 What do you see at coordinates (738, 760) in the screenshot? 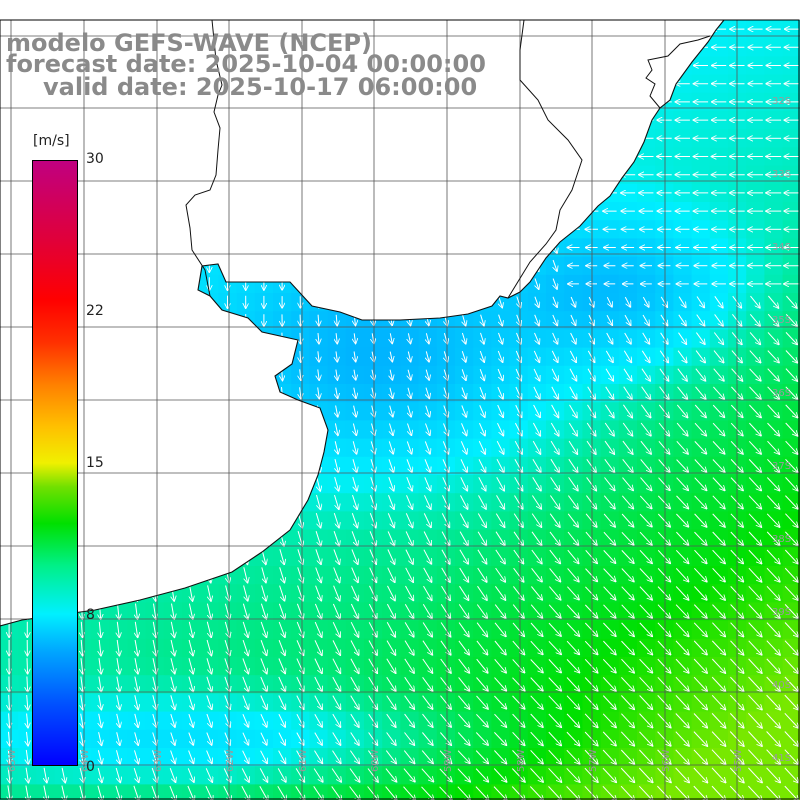
I see `lon-label: 55W` at bounding box center [738, 760].